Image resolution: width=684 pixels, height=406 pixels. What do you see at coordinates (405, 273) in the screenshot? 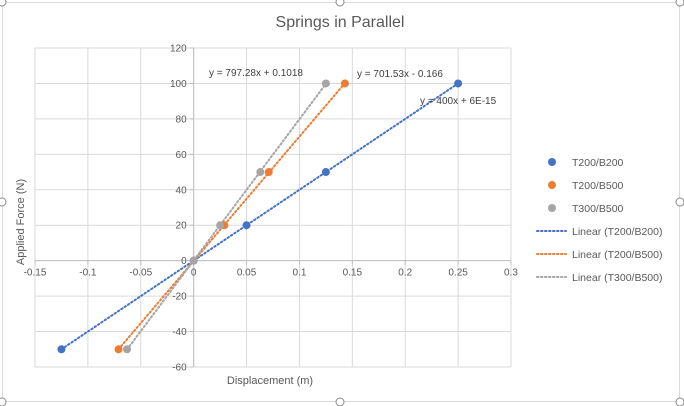
I see `x-tick-label: 0.2` at bounding box center [405, 273].